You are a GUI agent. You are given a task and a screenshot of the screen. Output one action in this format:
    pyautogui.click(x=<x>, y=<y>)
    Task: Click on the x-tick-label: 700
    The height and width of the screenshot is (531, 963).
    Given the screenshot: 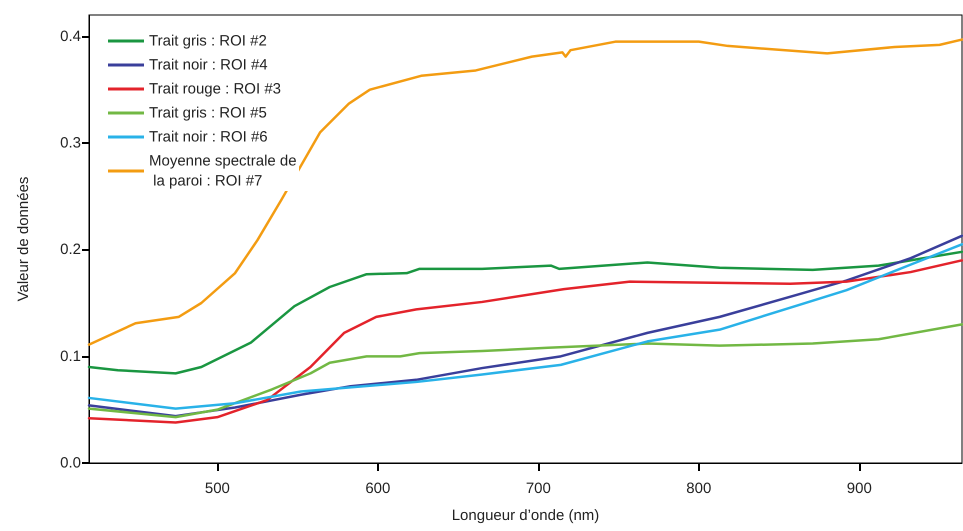 What is the action you would take?
    pyautogui.click(x=538, y=488)
    